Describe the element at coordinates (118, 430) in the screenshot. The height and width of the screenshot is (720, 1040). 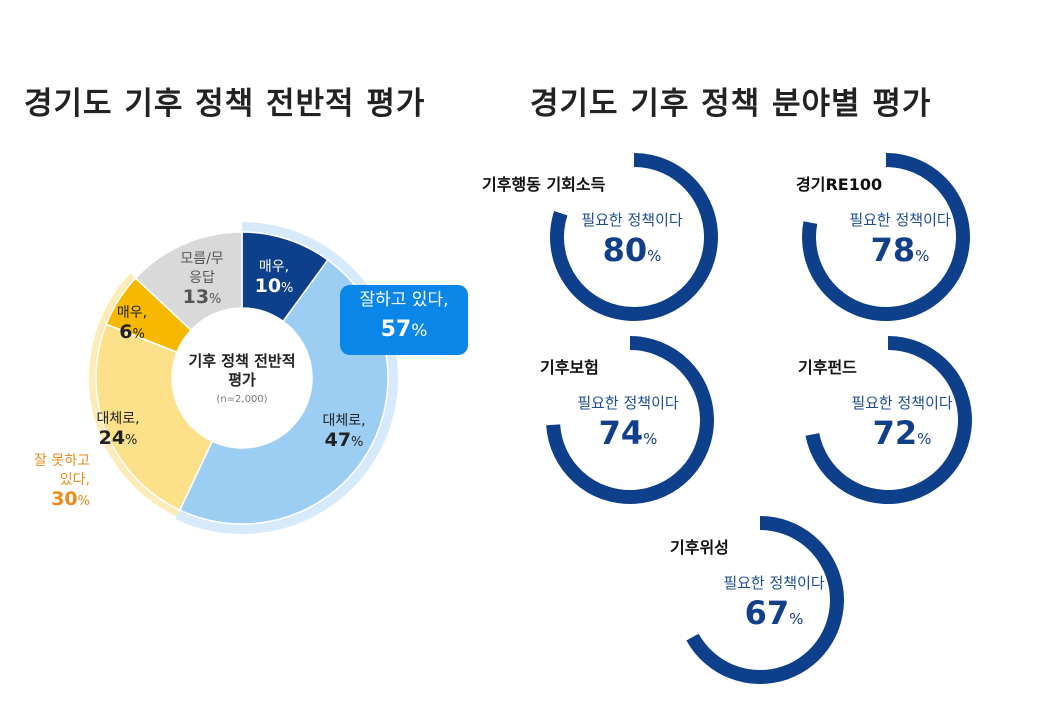
I see `slice-label-2: 대체로, 24%` at that location.